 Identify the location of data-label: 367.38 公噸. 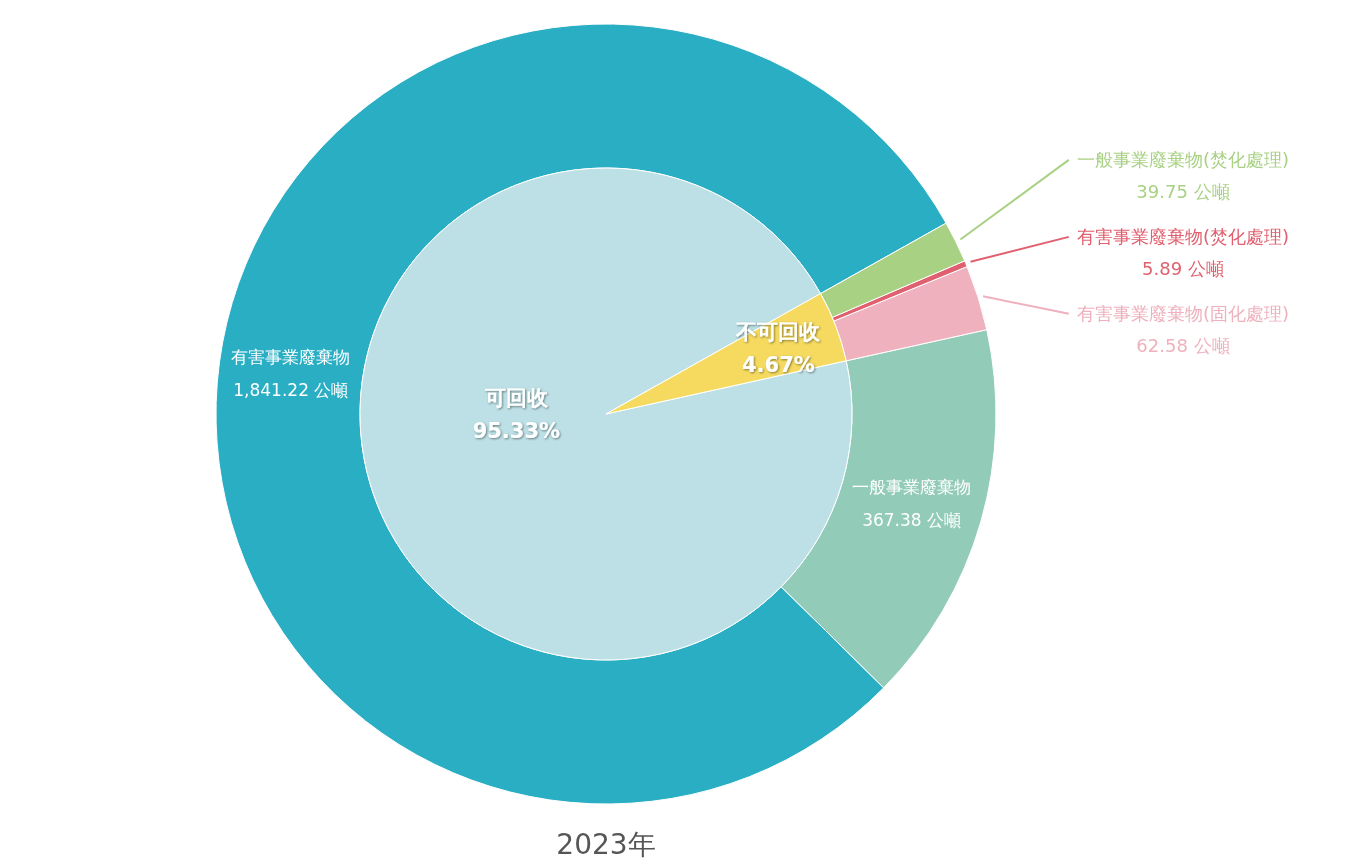
(912, 519).